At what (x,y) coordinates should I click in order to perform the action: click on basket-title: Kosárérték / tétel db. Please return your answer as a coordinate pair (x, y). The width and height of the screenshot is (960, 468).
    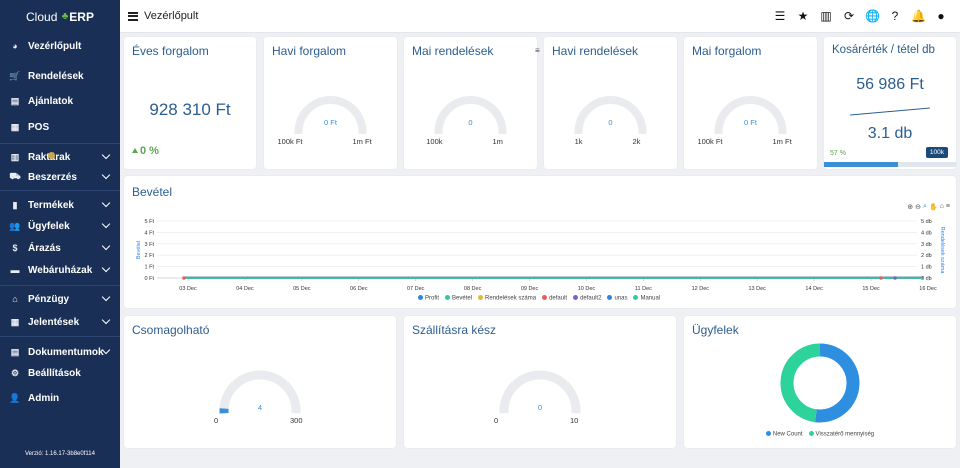
    Looking at the image, I should click on (883, 50).